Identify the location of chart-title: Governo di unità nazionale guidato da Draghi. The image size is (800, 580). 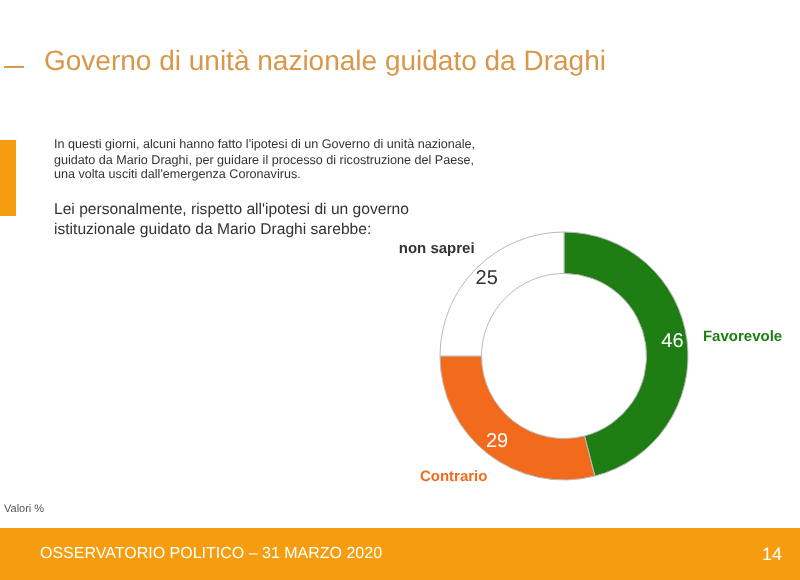
(325, 60).